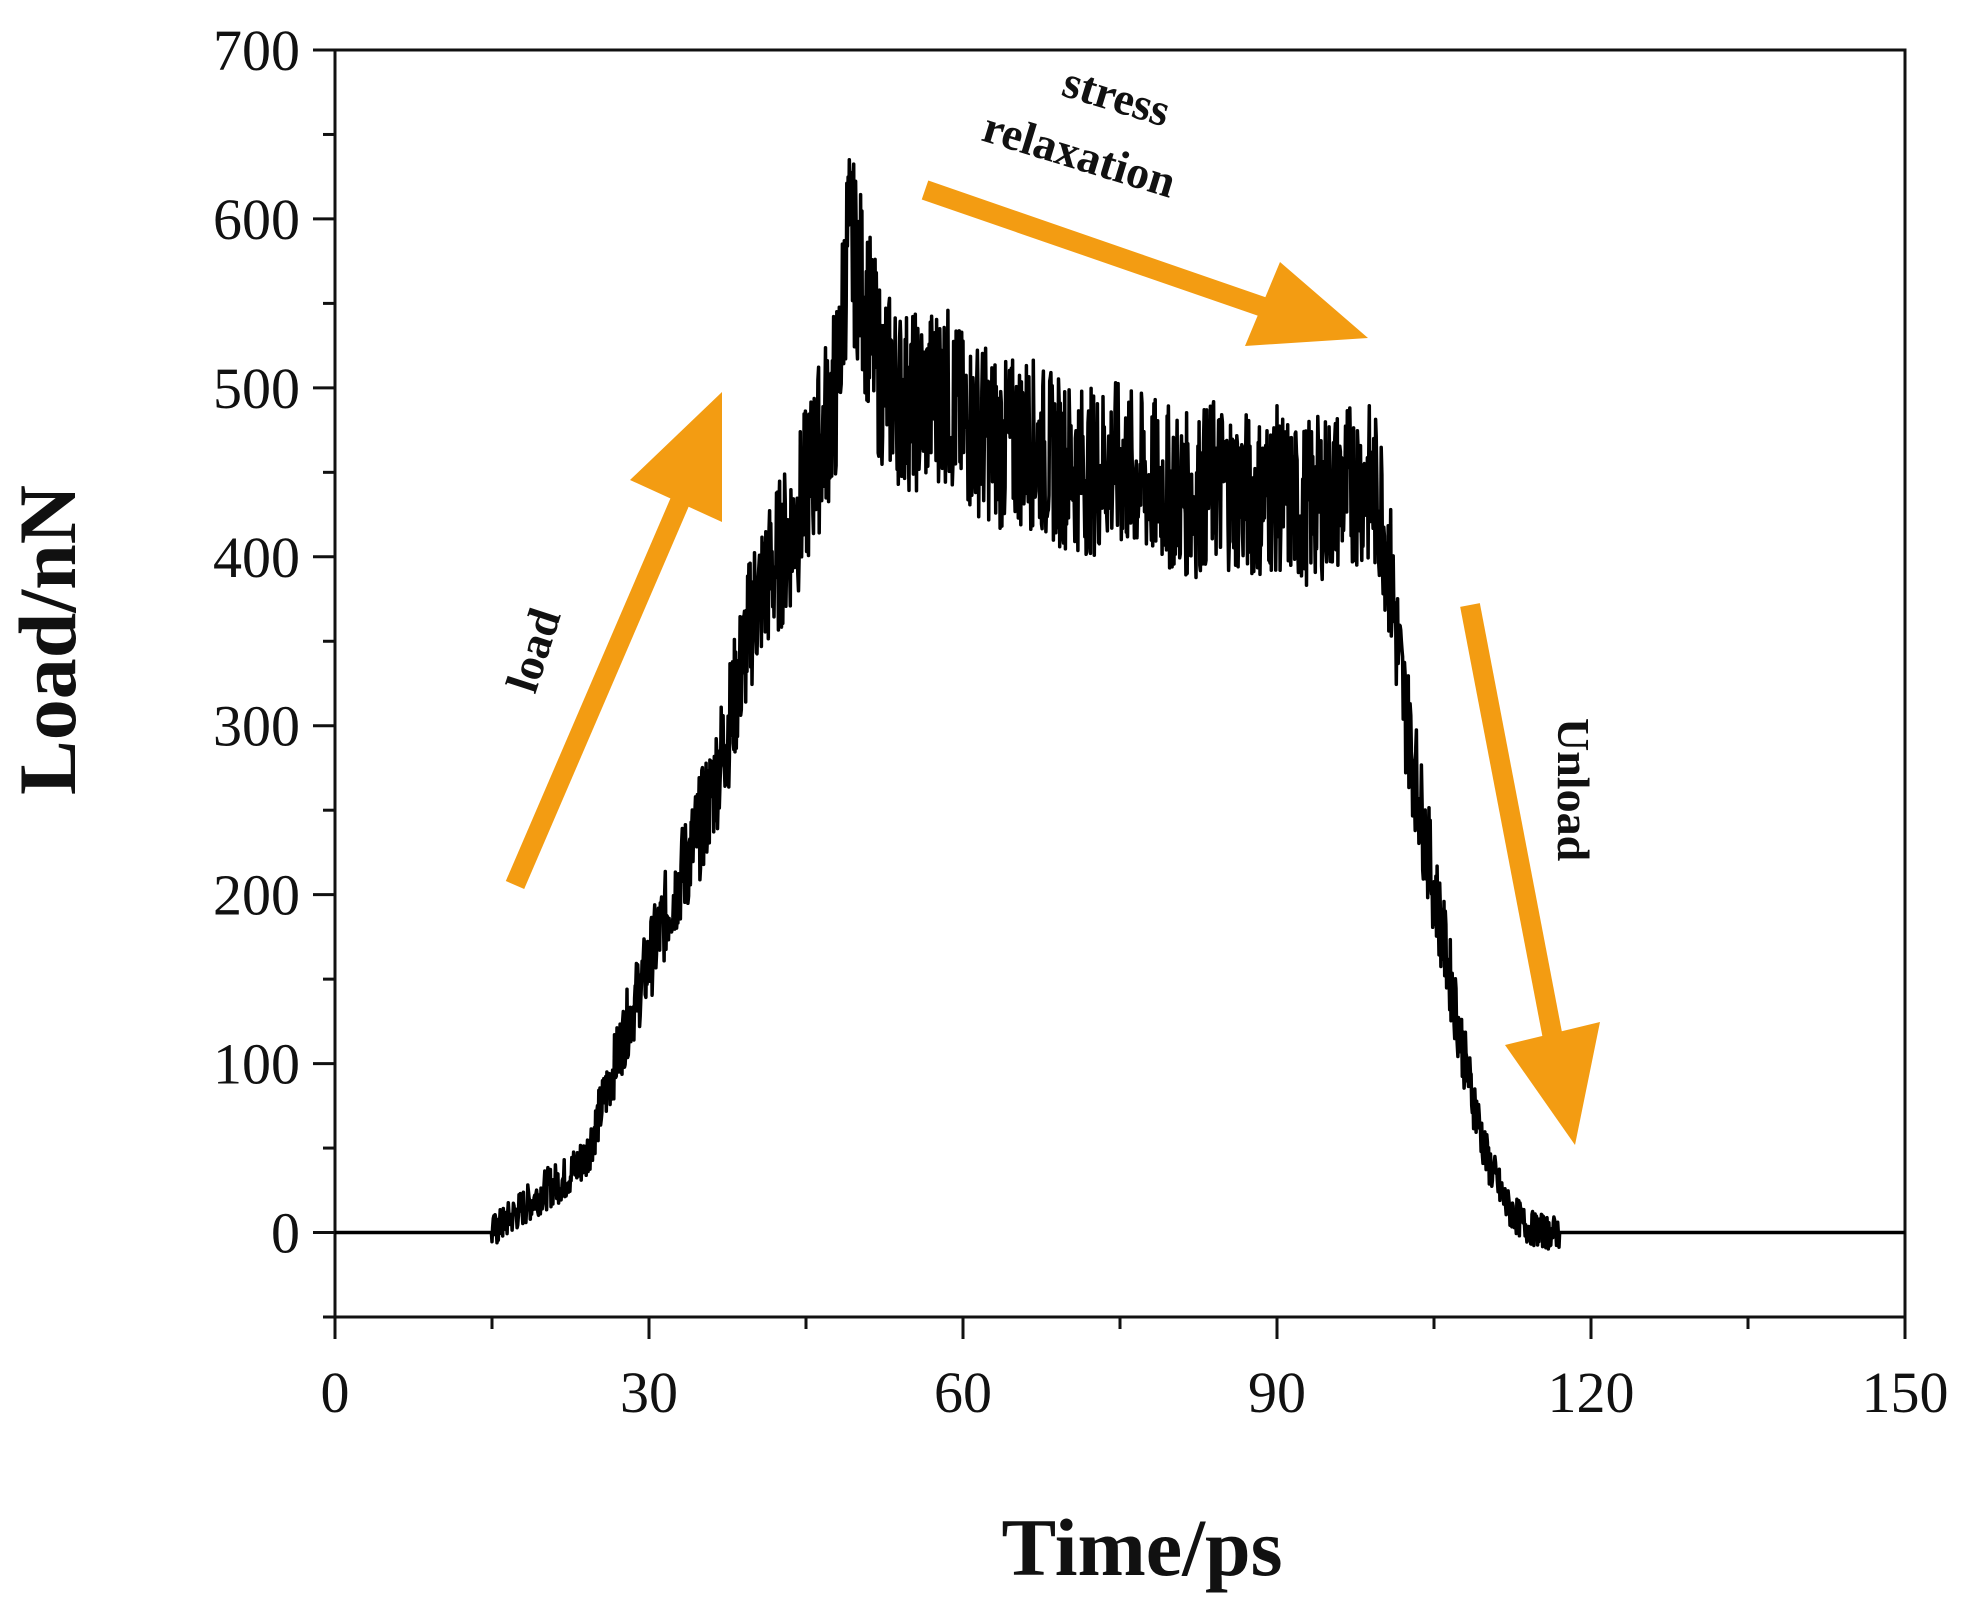  Describe the element at coordinates (1142, 1547) in the screenshot. I see `x-axis-title: Time/ps` at that location.